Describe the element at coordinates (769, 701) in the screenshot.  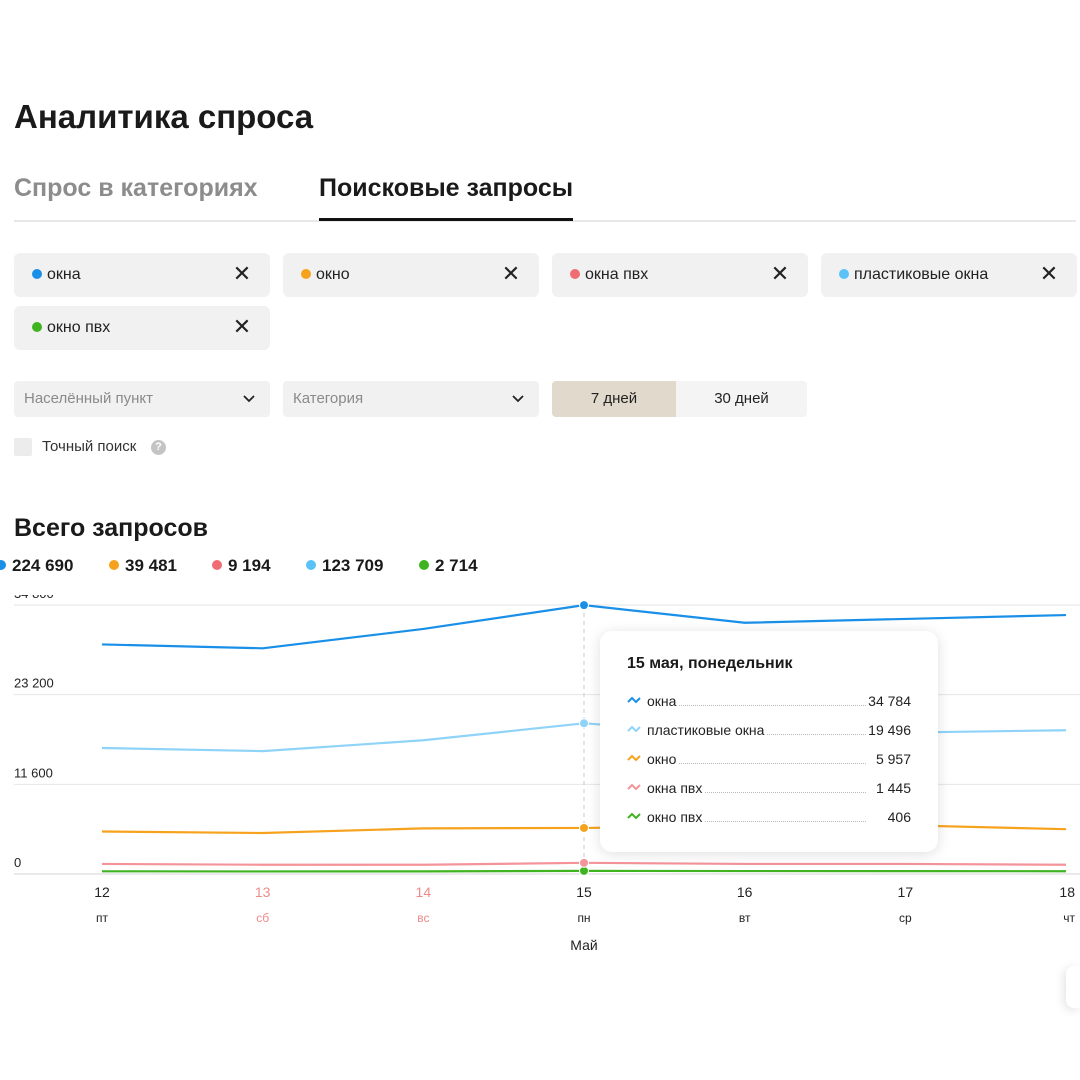
I see `tooltip-row: окна 34 784` at that location.